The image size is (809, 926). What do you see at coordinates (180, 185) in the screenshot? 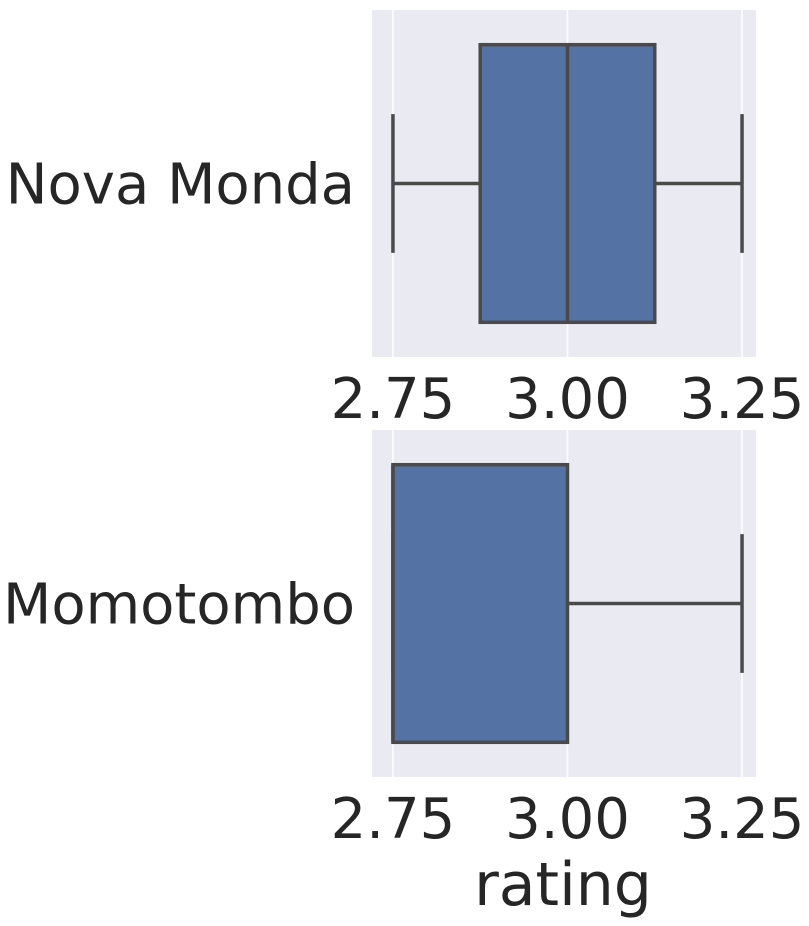
I see `category-label-1: Nova Monda` at bounding box center [180, 185].